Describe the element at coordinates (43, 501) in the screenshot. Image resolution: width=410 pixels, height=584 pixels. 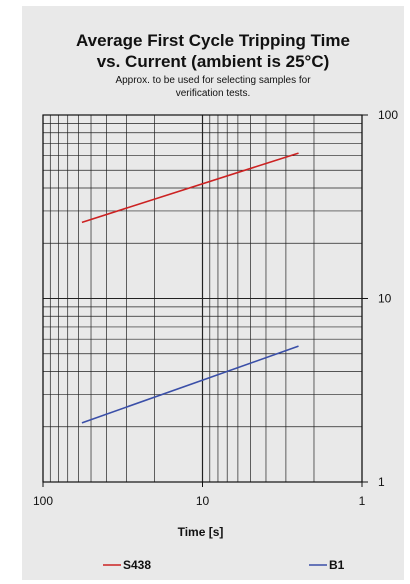
I see `x-tick-label: 100` at that location.